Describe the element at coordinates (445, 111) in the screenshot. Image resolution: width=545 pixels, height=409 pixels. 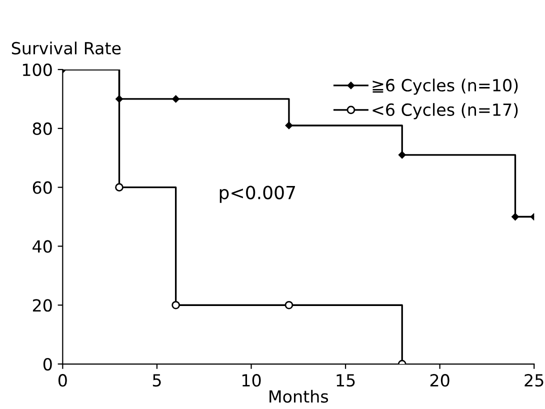
I see `legend-label: <6 Cycles (n=17)` at that location.